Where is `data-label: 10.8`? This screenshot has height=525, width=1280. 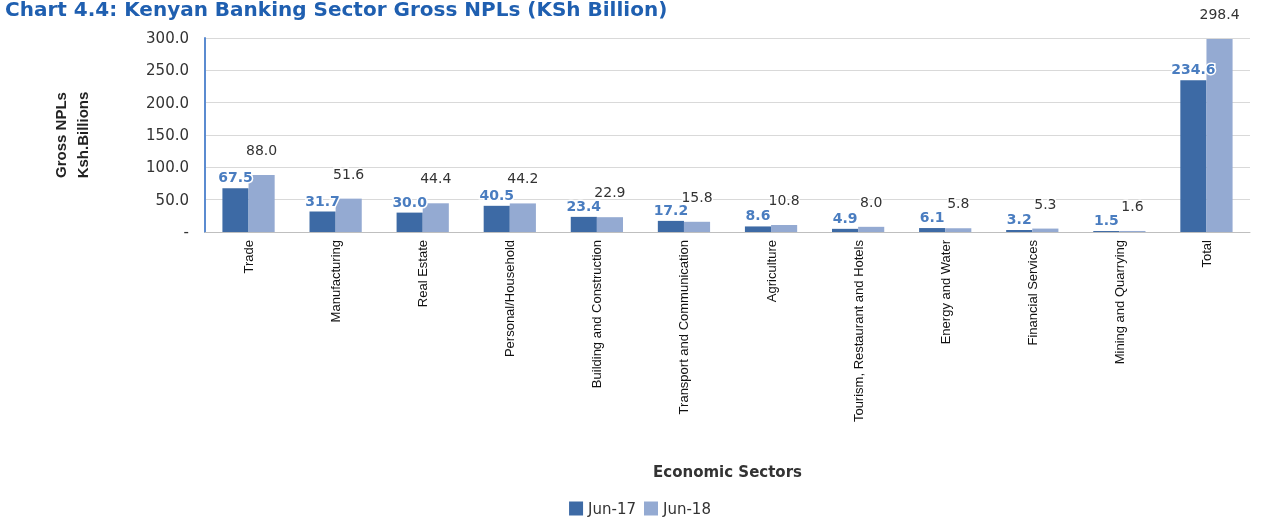
data-label: 10.8 is located at coordinates (784, 200).